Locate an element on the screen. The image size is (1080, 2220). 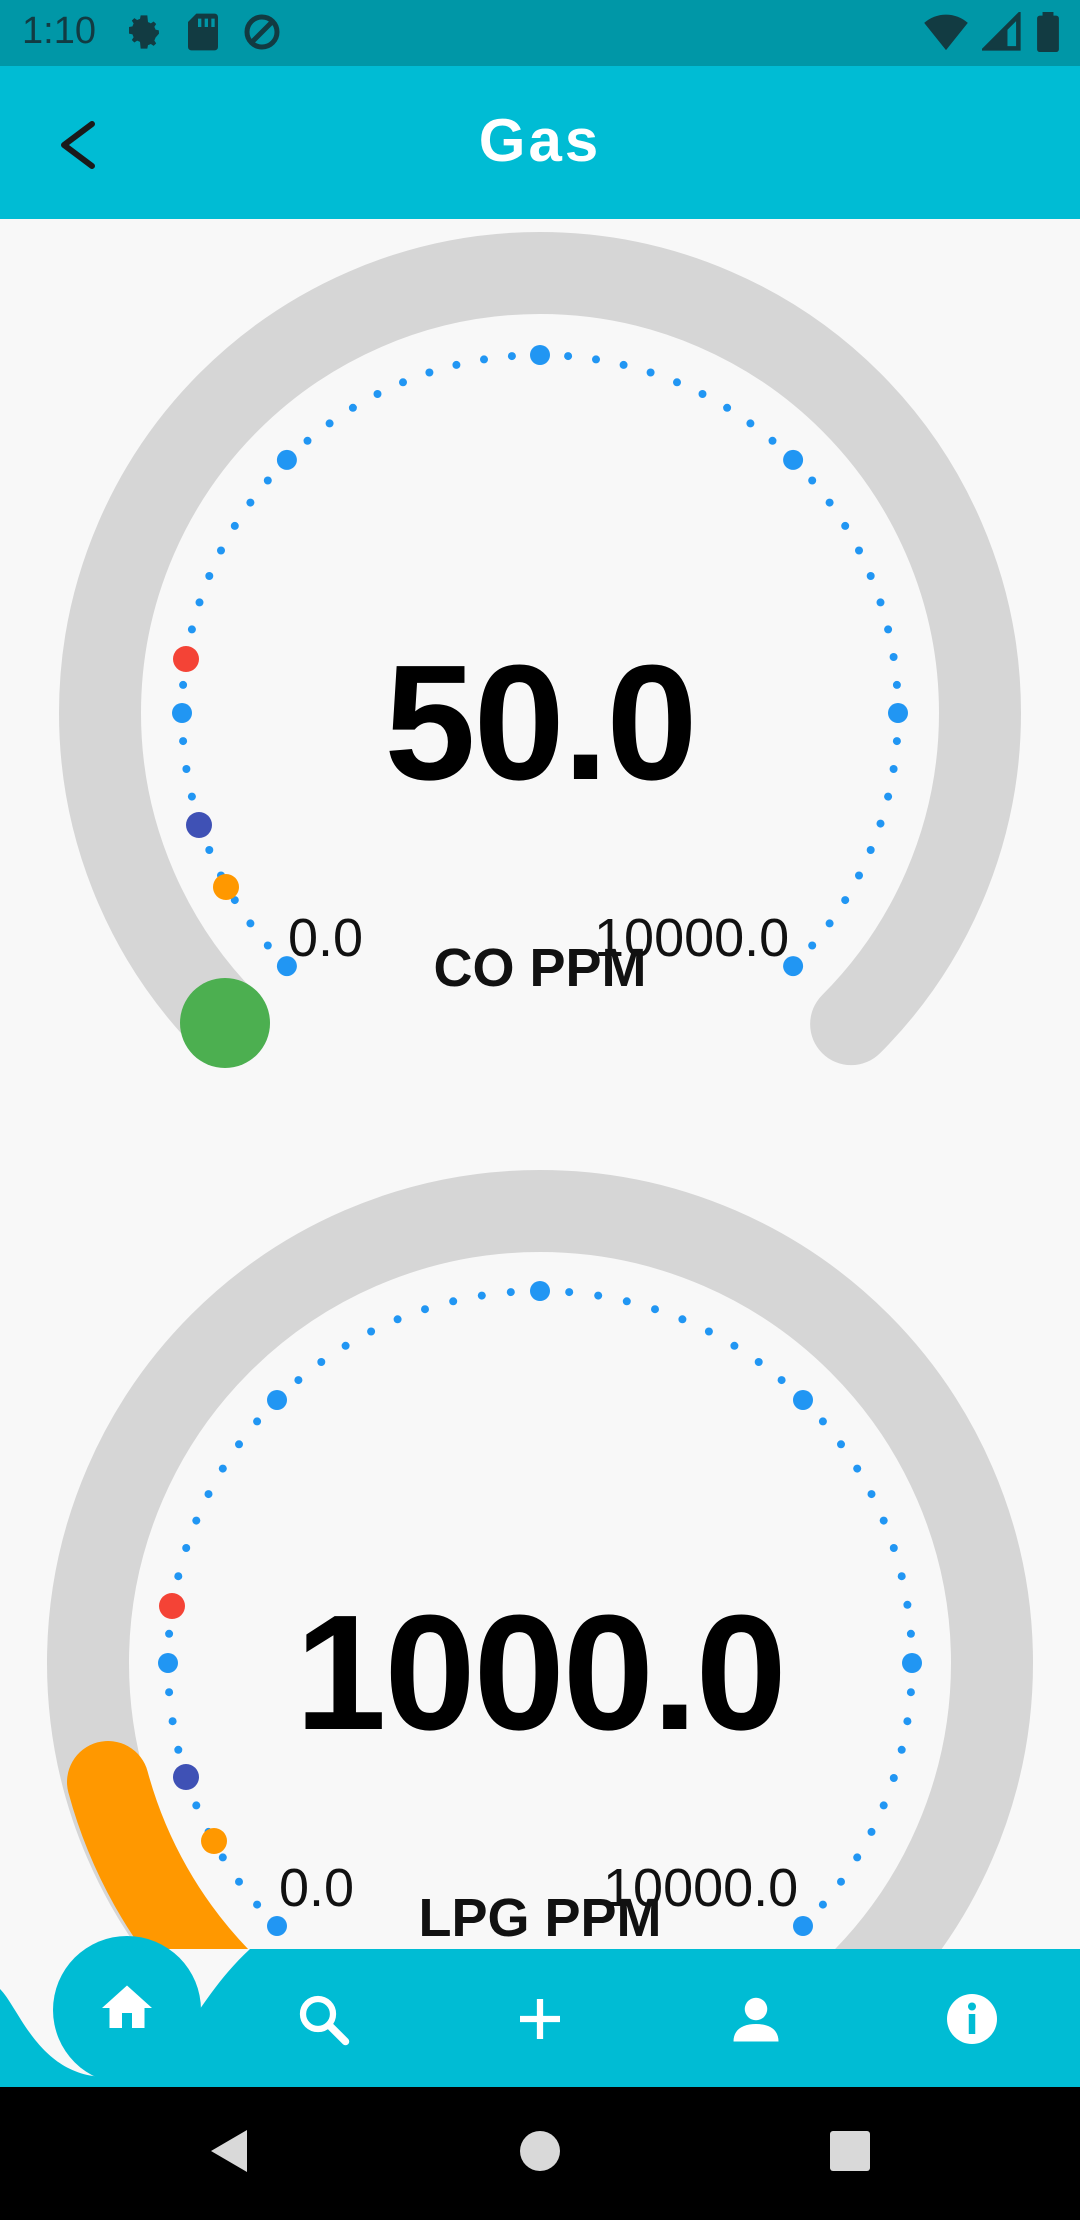
system-back-button is located at coordinates (230, 2153).